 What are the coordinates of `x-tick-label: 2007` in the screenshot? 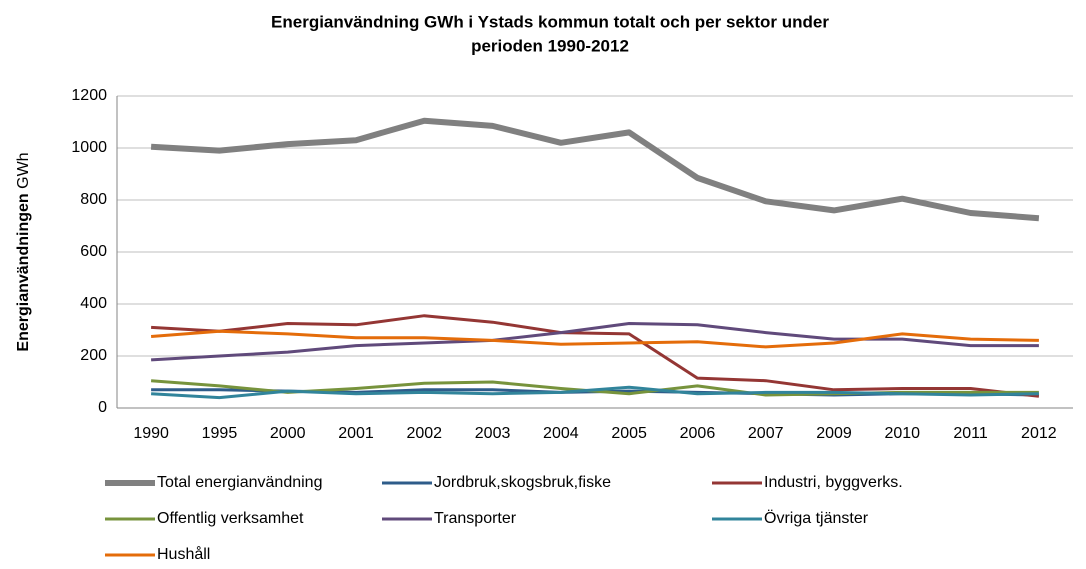 It's located at (766, 433).